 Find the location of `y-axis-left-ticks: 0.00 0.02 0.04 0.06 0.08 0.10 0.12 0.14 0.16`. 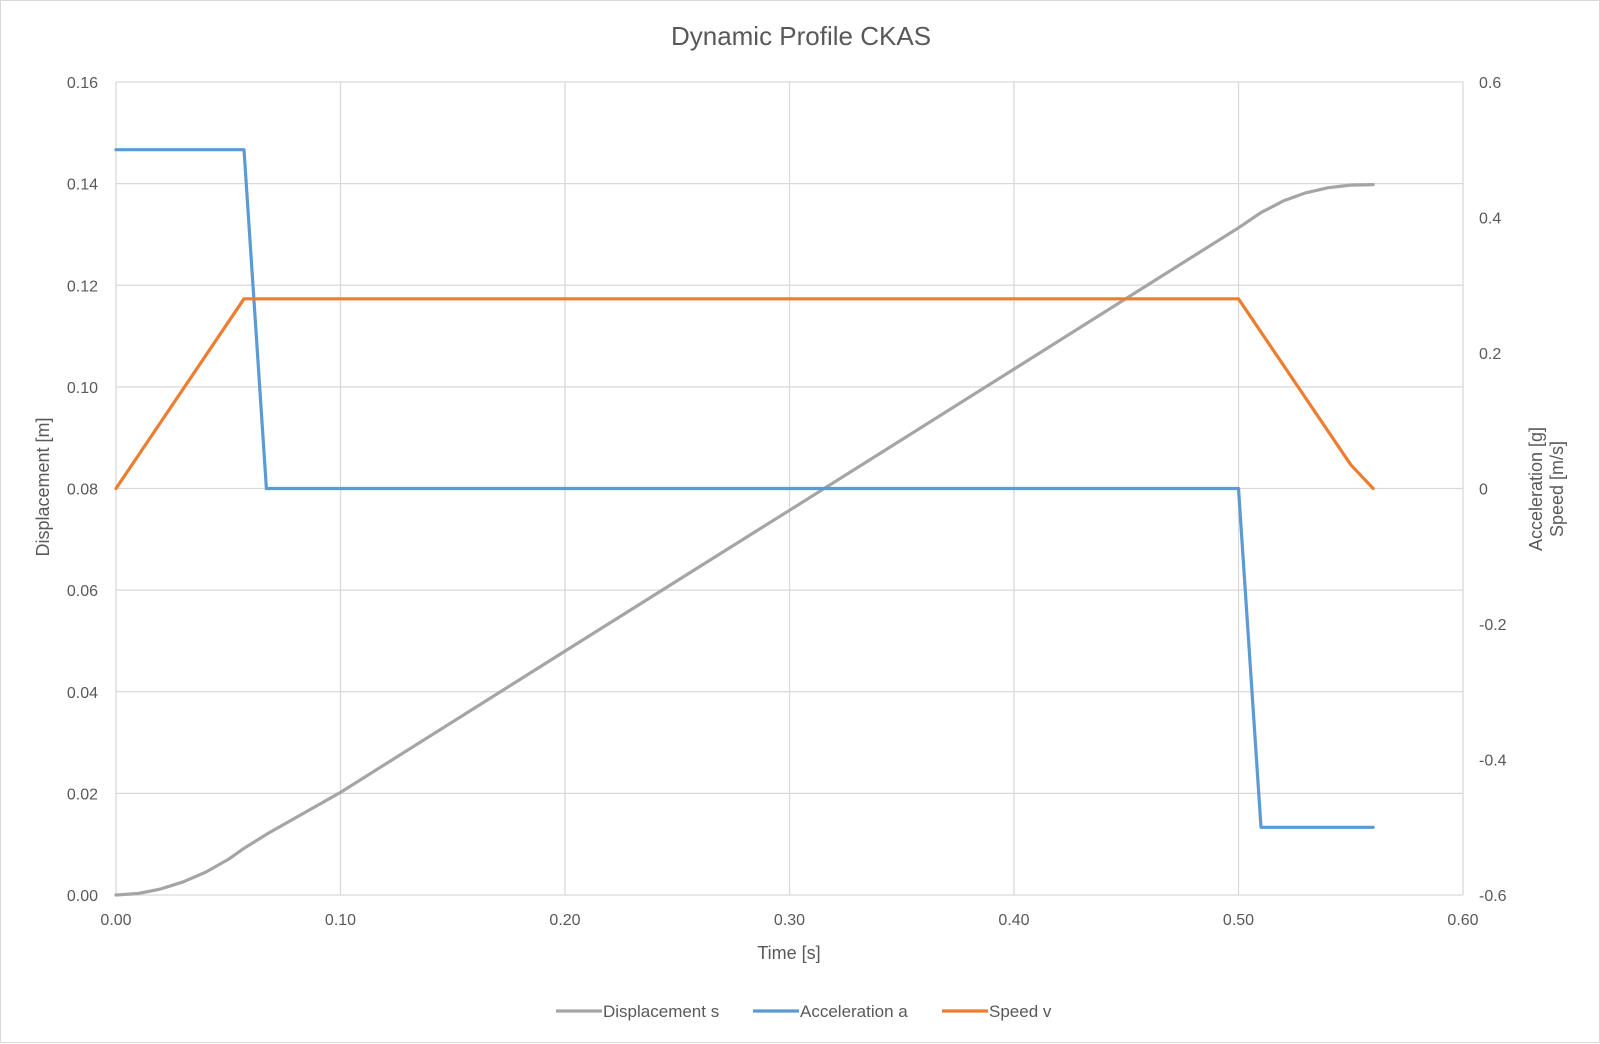

y-axis-left-ticks: 0.00 0.02 0.04 0.06 0.08 0.10 0.12 0.14 0.16 is located at coordinates (82, 490).